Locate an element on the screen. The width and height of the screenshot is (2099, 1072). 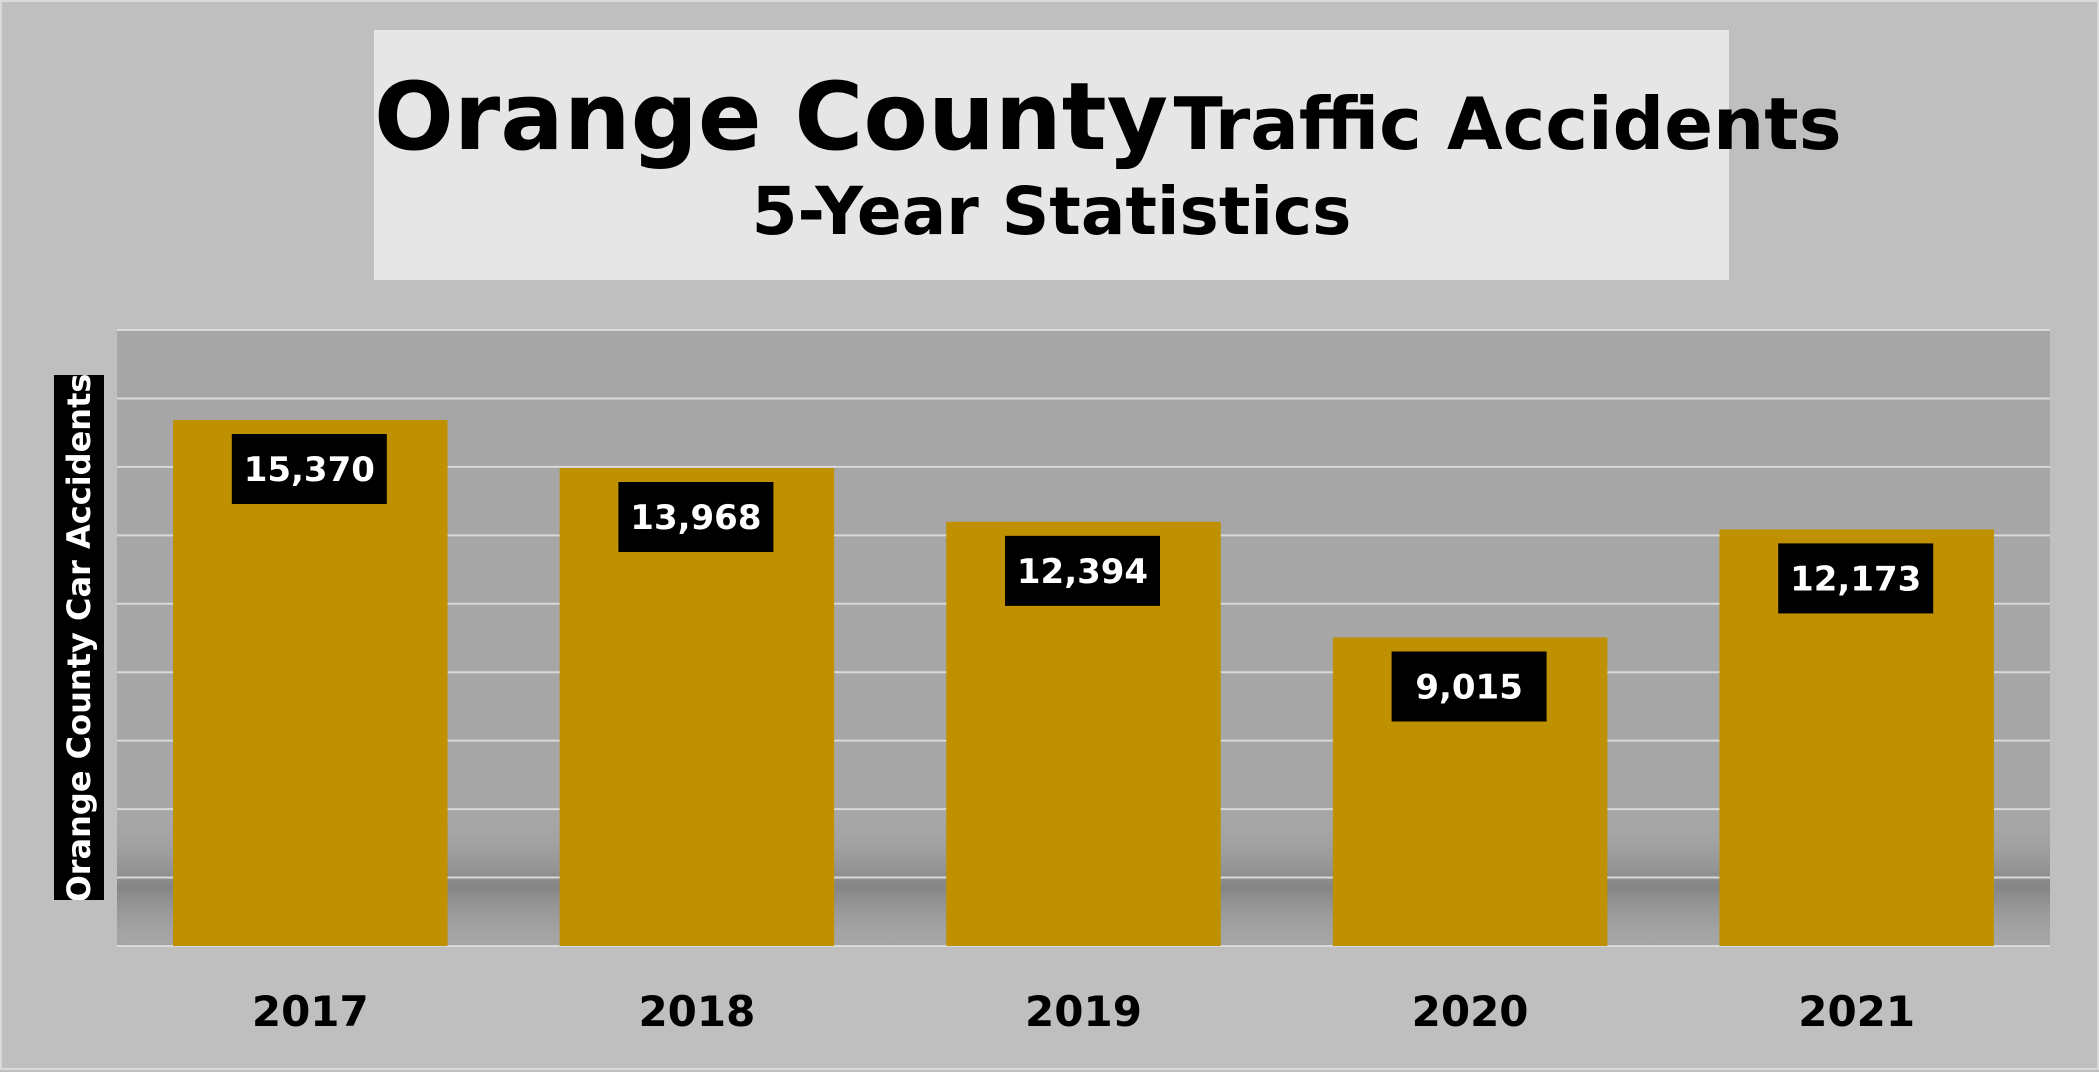
y-axis-label-box: Orange County Car Accidents is located at coordinates (79, 637).